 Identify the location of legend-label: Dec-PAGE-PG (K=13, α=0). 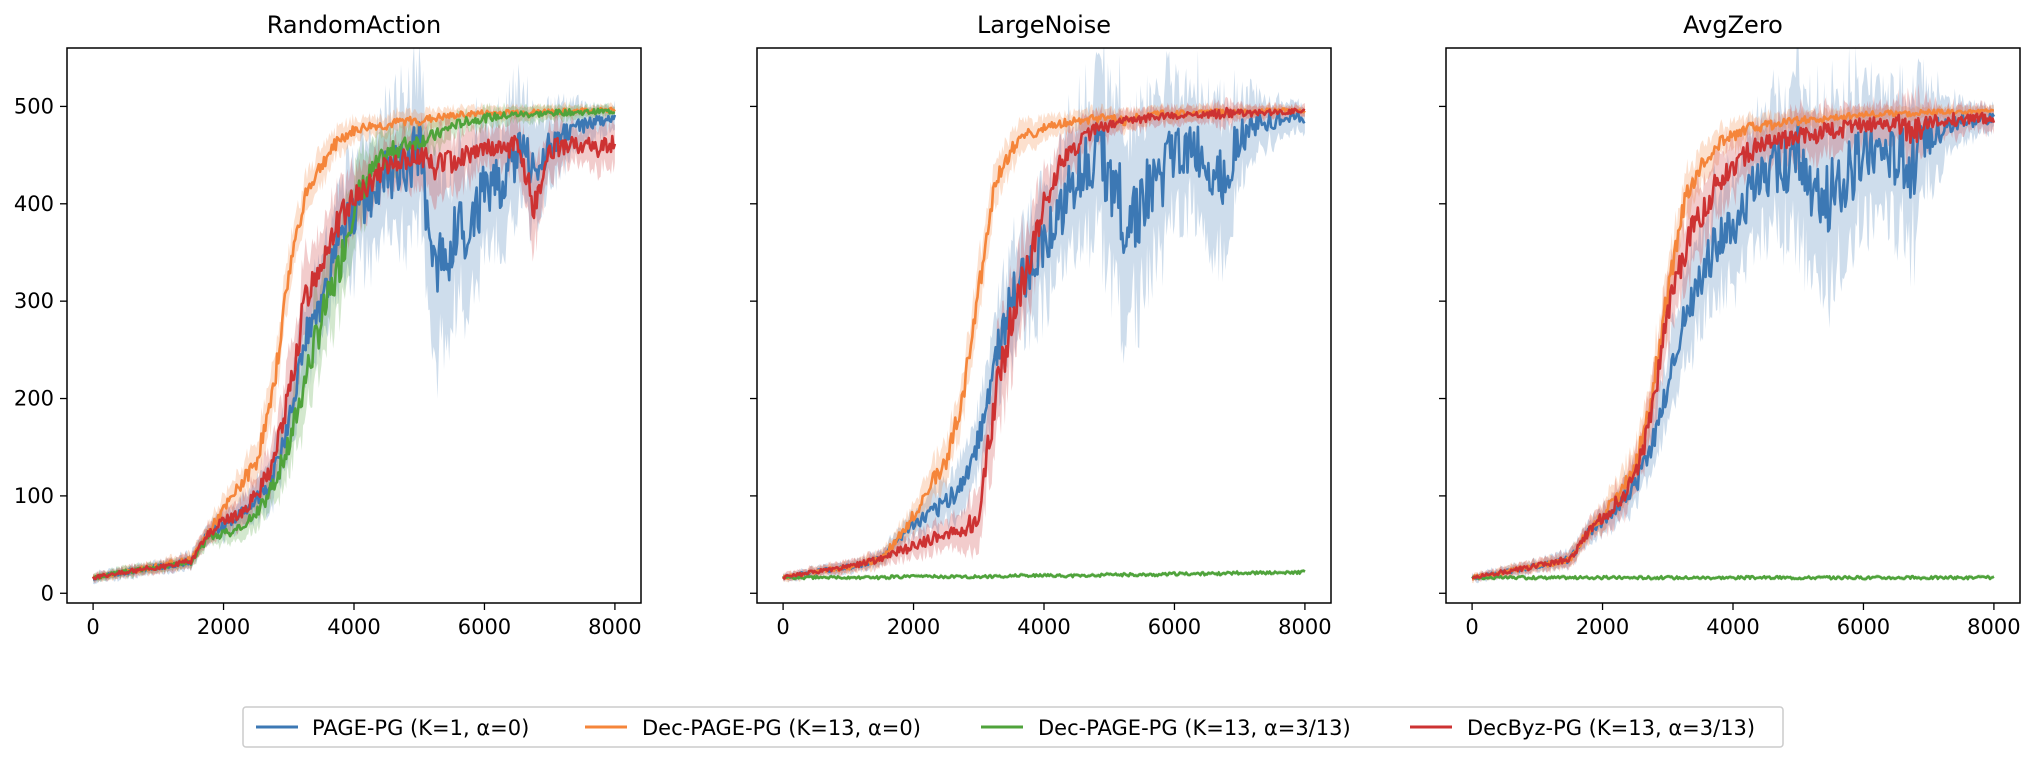
(781, 728).